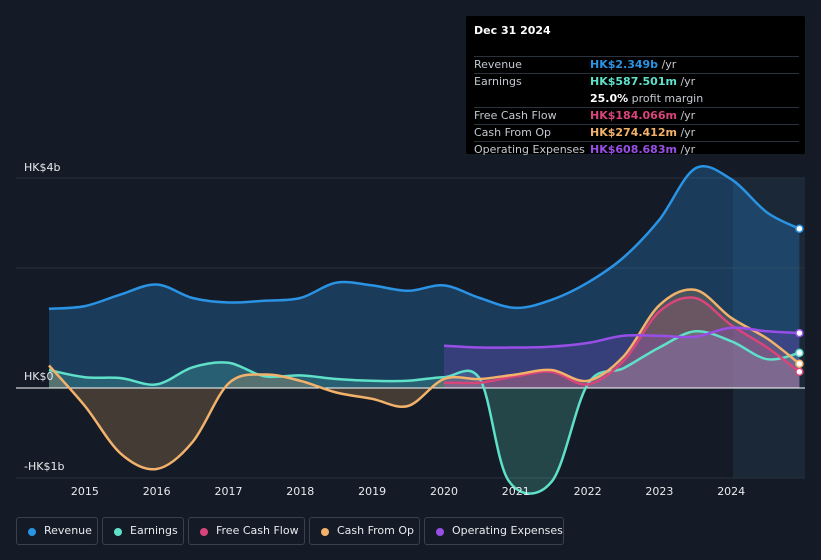 The height and width of the screenshot is (560, 821). What do you see at coordinates (731, 491) in the screenshot?
I see `x-tick-label: 2024` at bounding box center [731, 491].